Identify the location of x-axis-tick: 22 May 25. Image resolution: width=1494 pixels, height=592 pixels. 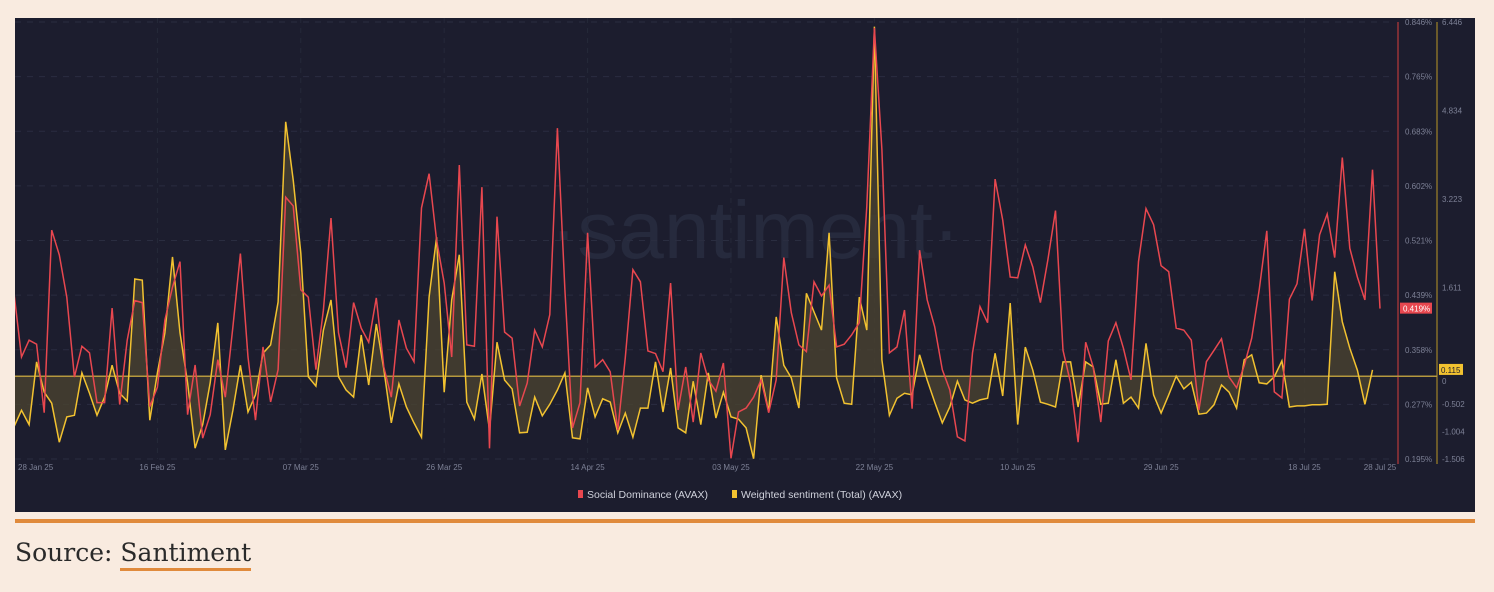
(875, 467).